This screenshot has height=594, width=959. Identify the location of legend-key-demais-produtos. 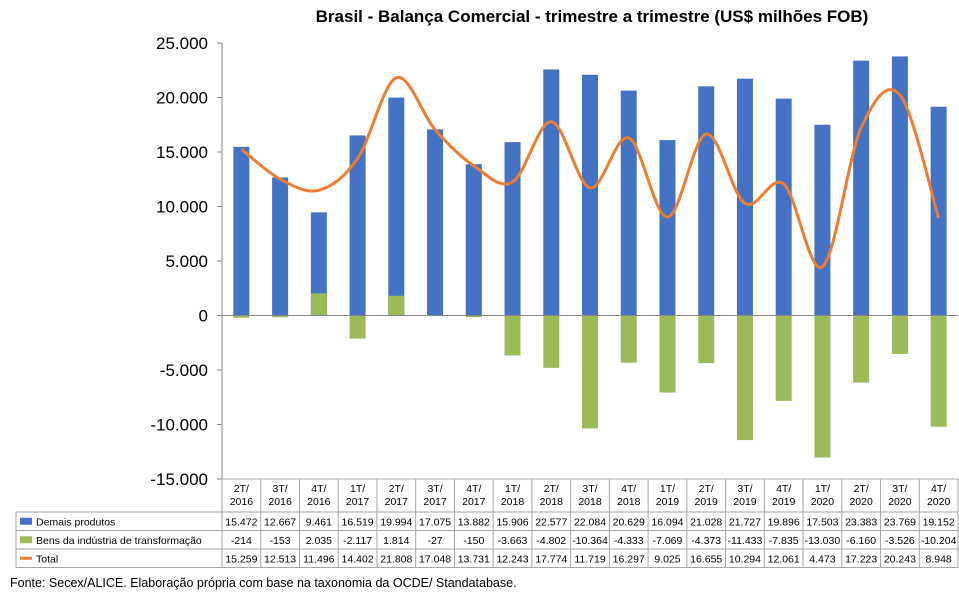
(26, 521).